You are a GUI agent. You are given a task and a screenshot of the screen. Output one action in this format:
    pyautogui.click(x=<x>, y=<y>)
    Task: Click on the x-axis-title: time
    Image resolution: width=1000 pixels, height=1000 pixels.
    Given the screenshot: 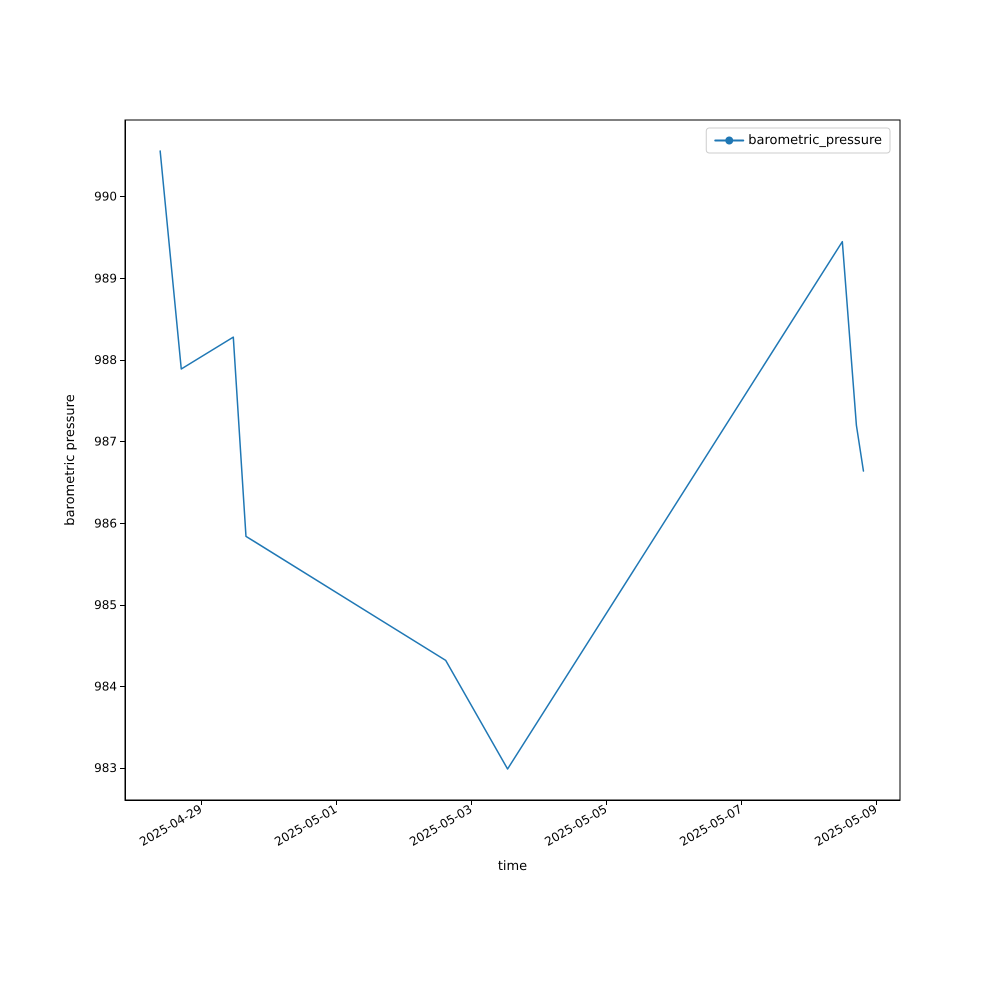 What is the action you would take?
    pyautogui.click(x=513, y=866)
    